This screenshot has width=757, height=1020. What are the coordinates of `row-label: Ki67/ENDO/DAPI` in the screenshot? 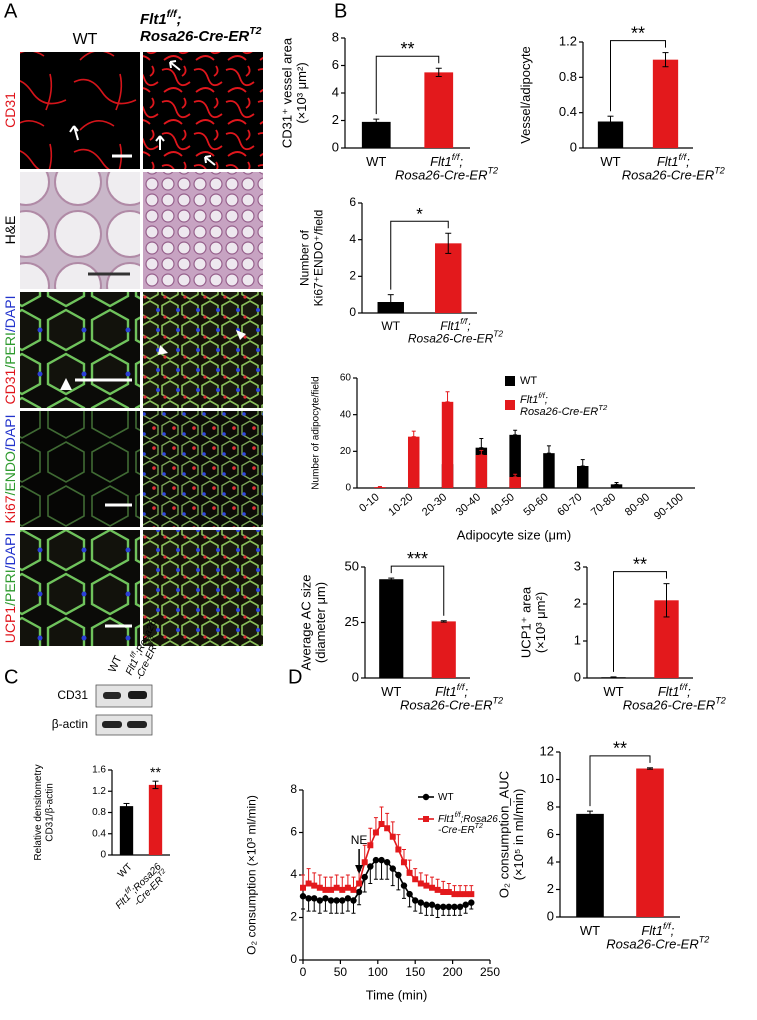 It's located at (10, 469).